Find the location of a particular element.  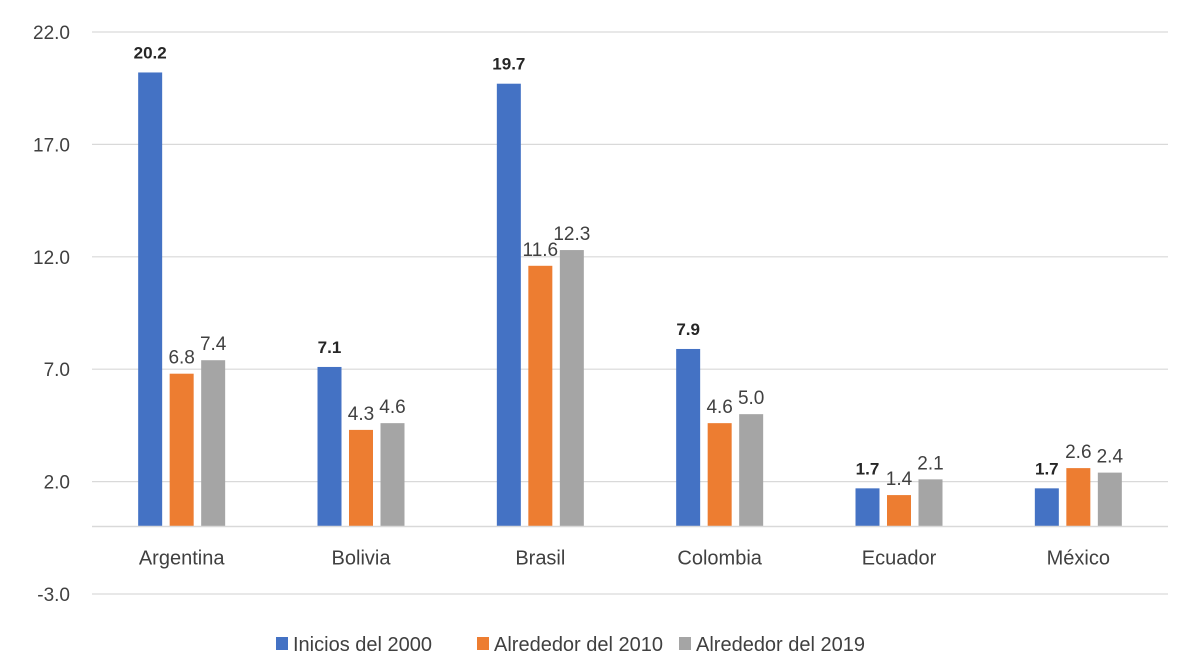

legend-label: Inicios del 2000 is located at coordinates (362, 645).